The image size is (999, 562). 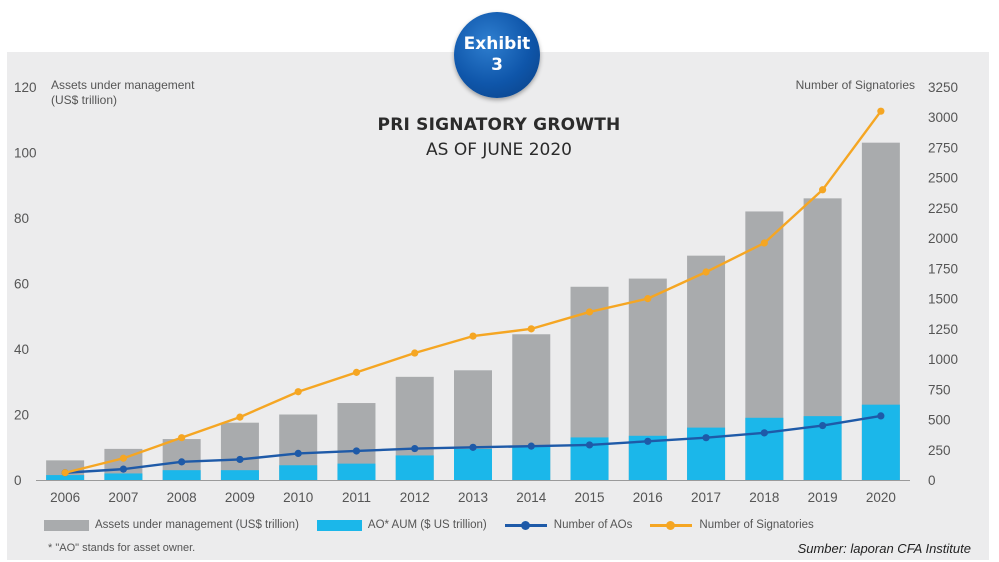 What do you see at coordinates (939, 420) in the screenshot?
I see `right-tick-label: 500` at bounding box center [939, 420].